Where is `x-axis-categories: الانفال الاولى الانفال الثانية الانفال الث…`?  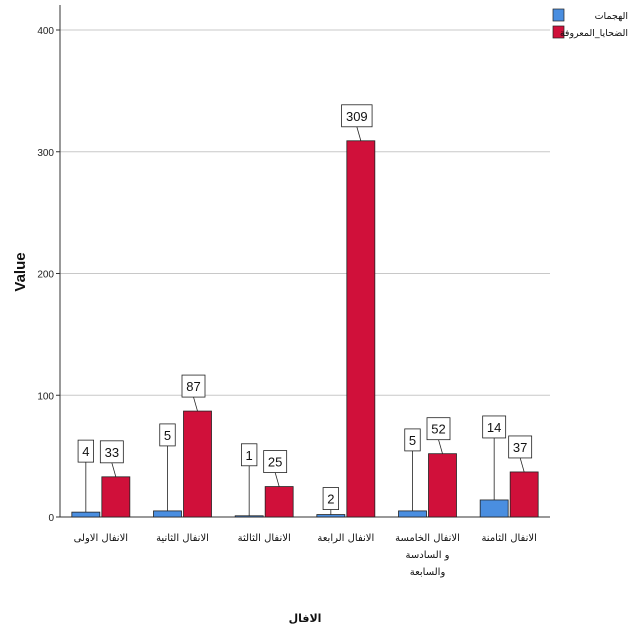
x-axis-categories: الانفال الاولى الانفال الثانية الانفال الث… is located at coordinates (305, 555).